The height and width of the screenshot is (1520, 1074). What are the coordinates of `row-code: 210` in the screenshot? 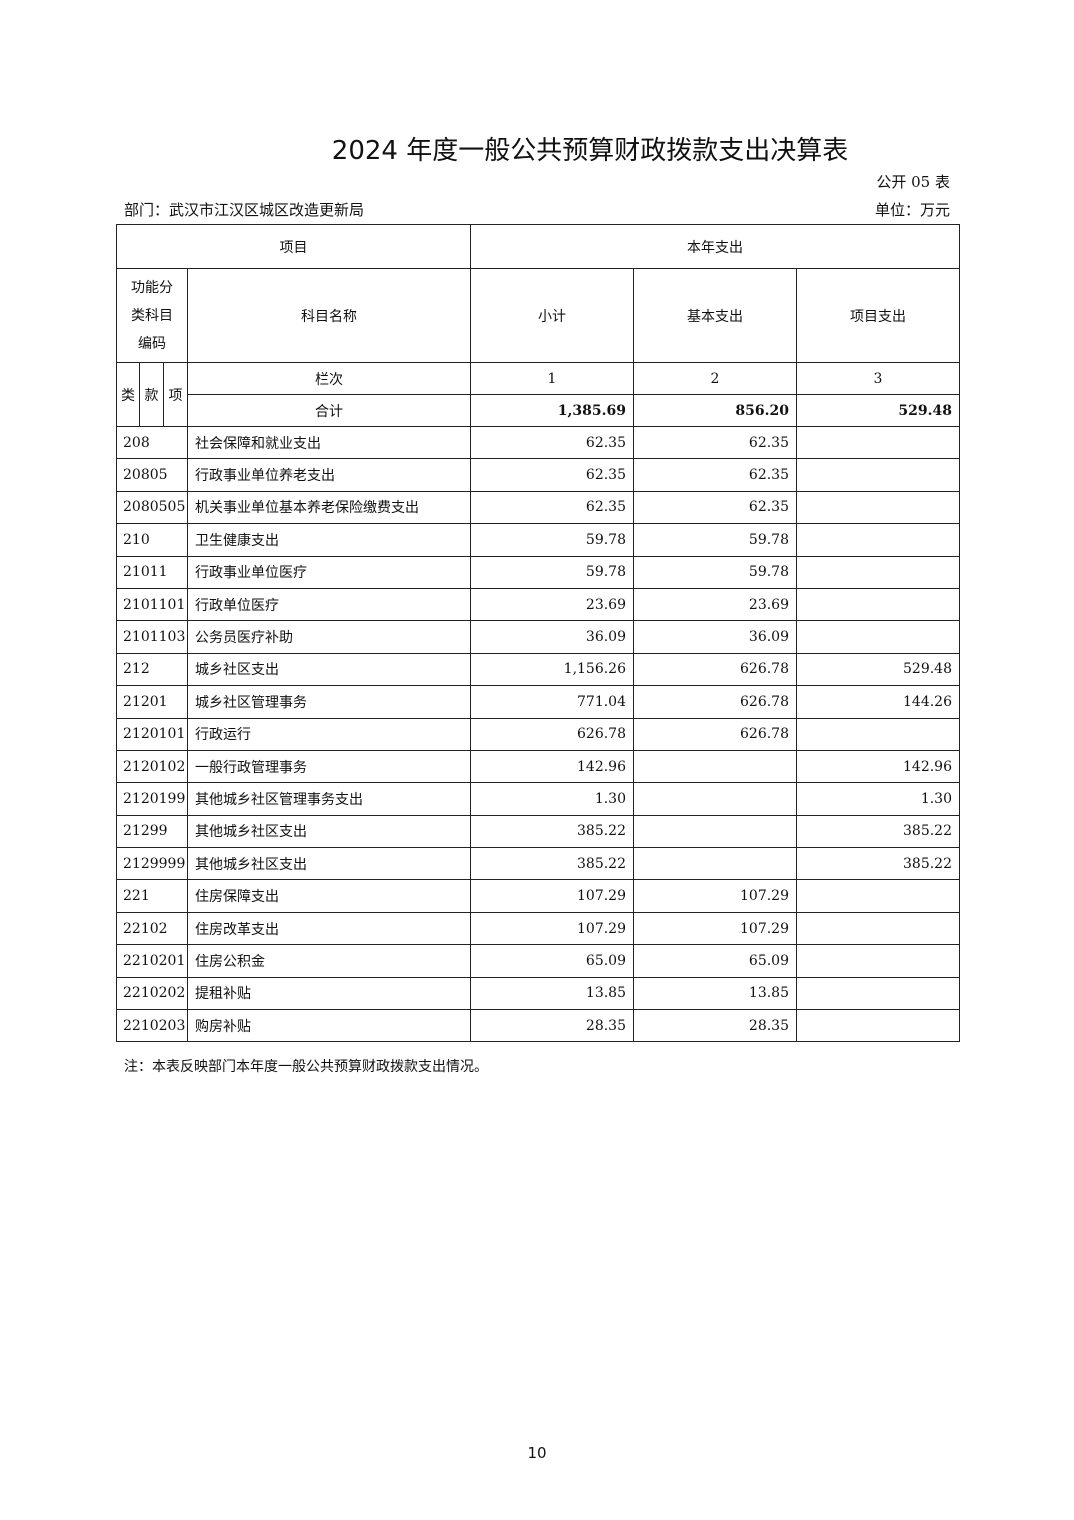 It's located at (152, 540).